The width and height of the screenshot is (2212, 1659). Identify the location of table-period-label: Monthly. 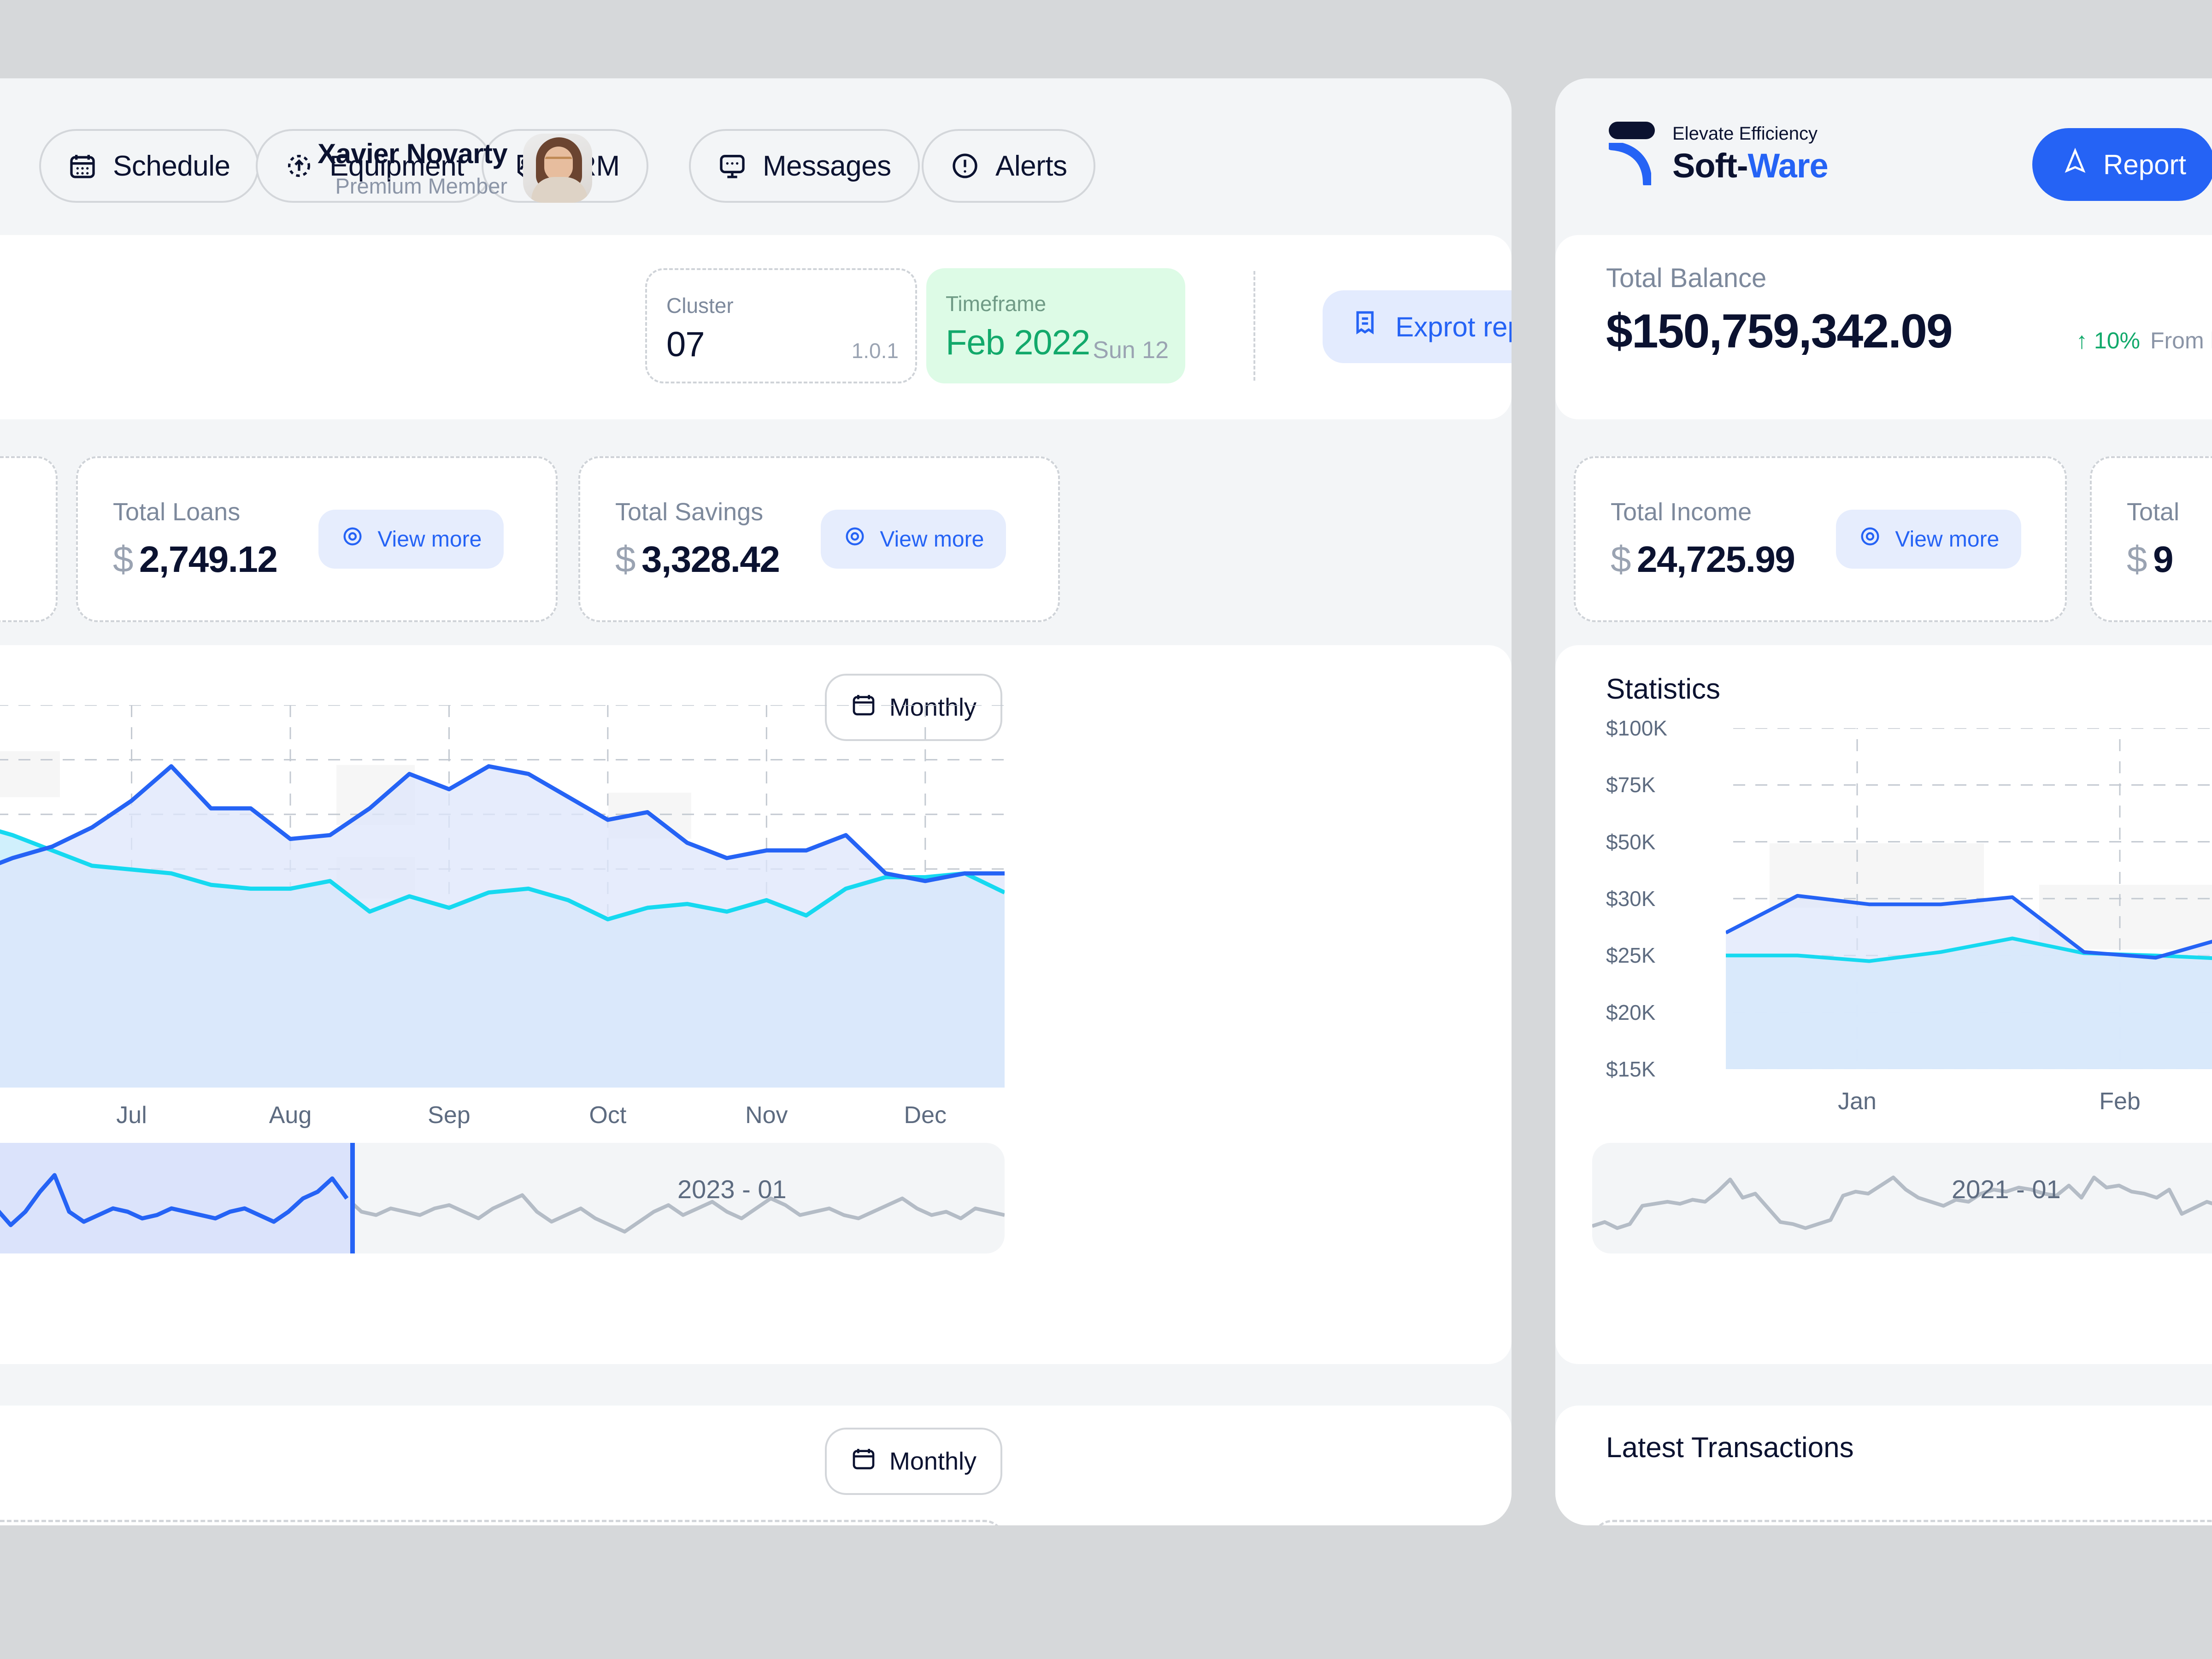
(933, 1461).